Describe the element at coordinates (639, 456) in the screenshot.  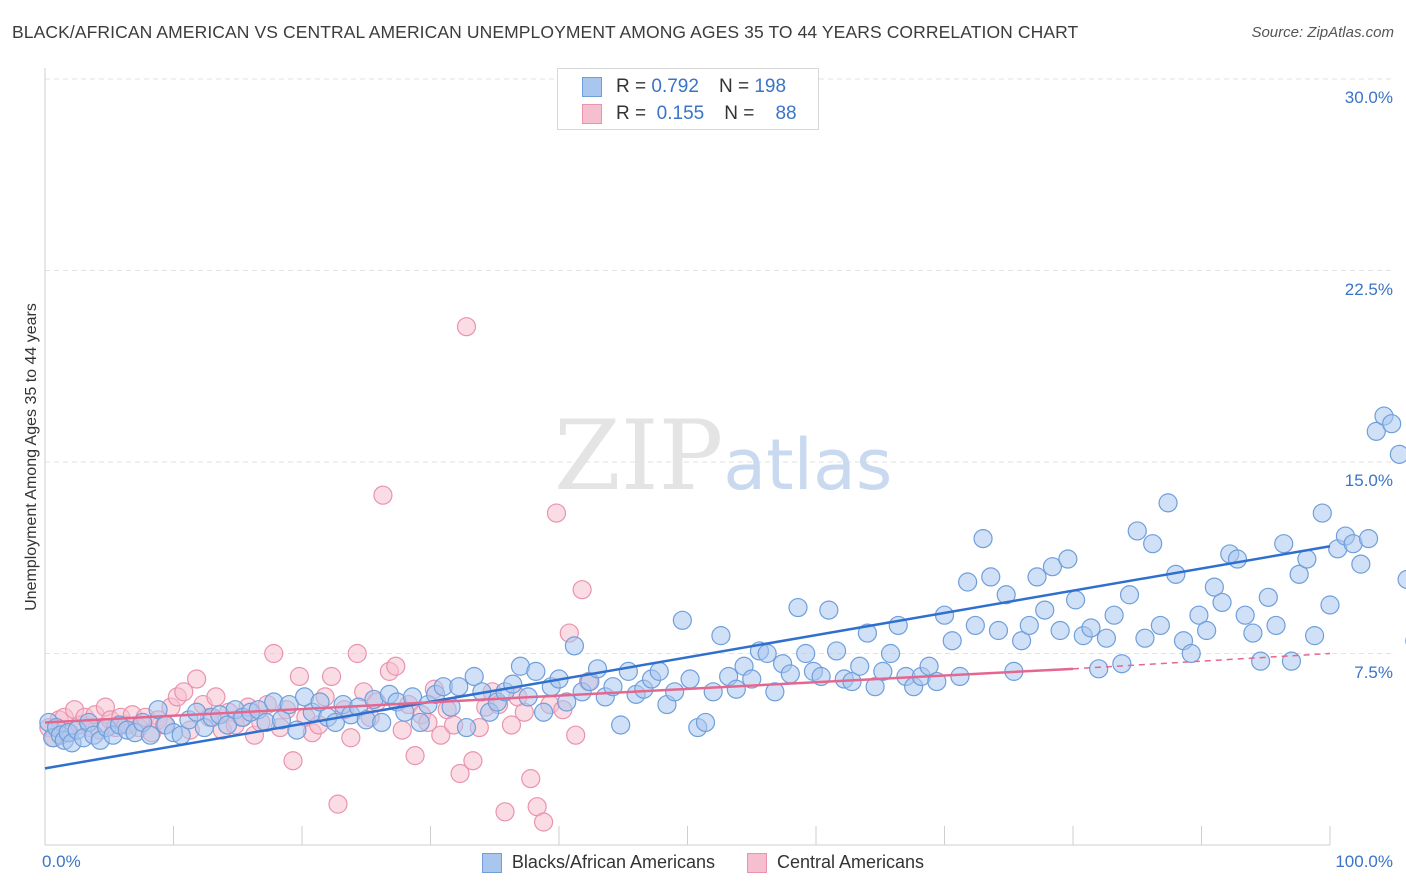
I see `watermark-zip: ZIP` at that location.